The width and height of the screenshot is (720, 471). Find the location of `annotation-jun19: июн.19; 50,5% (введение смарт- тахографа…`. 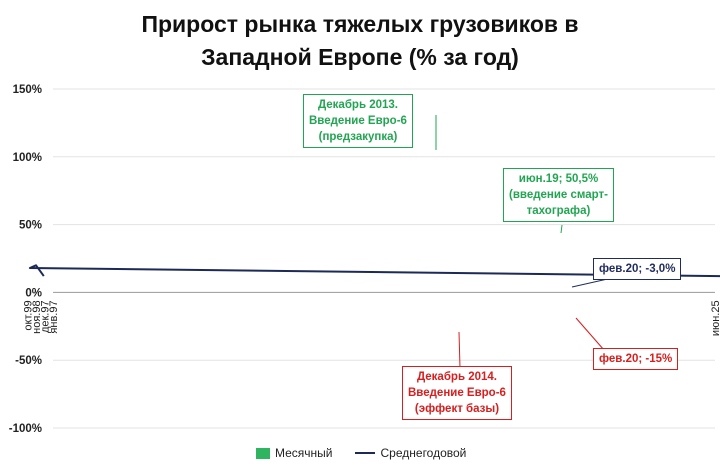

annotation-jun19: июн.19; 50,5% (введение смарт- тахографа… is located at coordinates (558, 195).